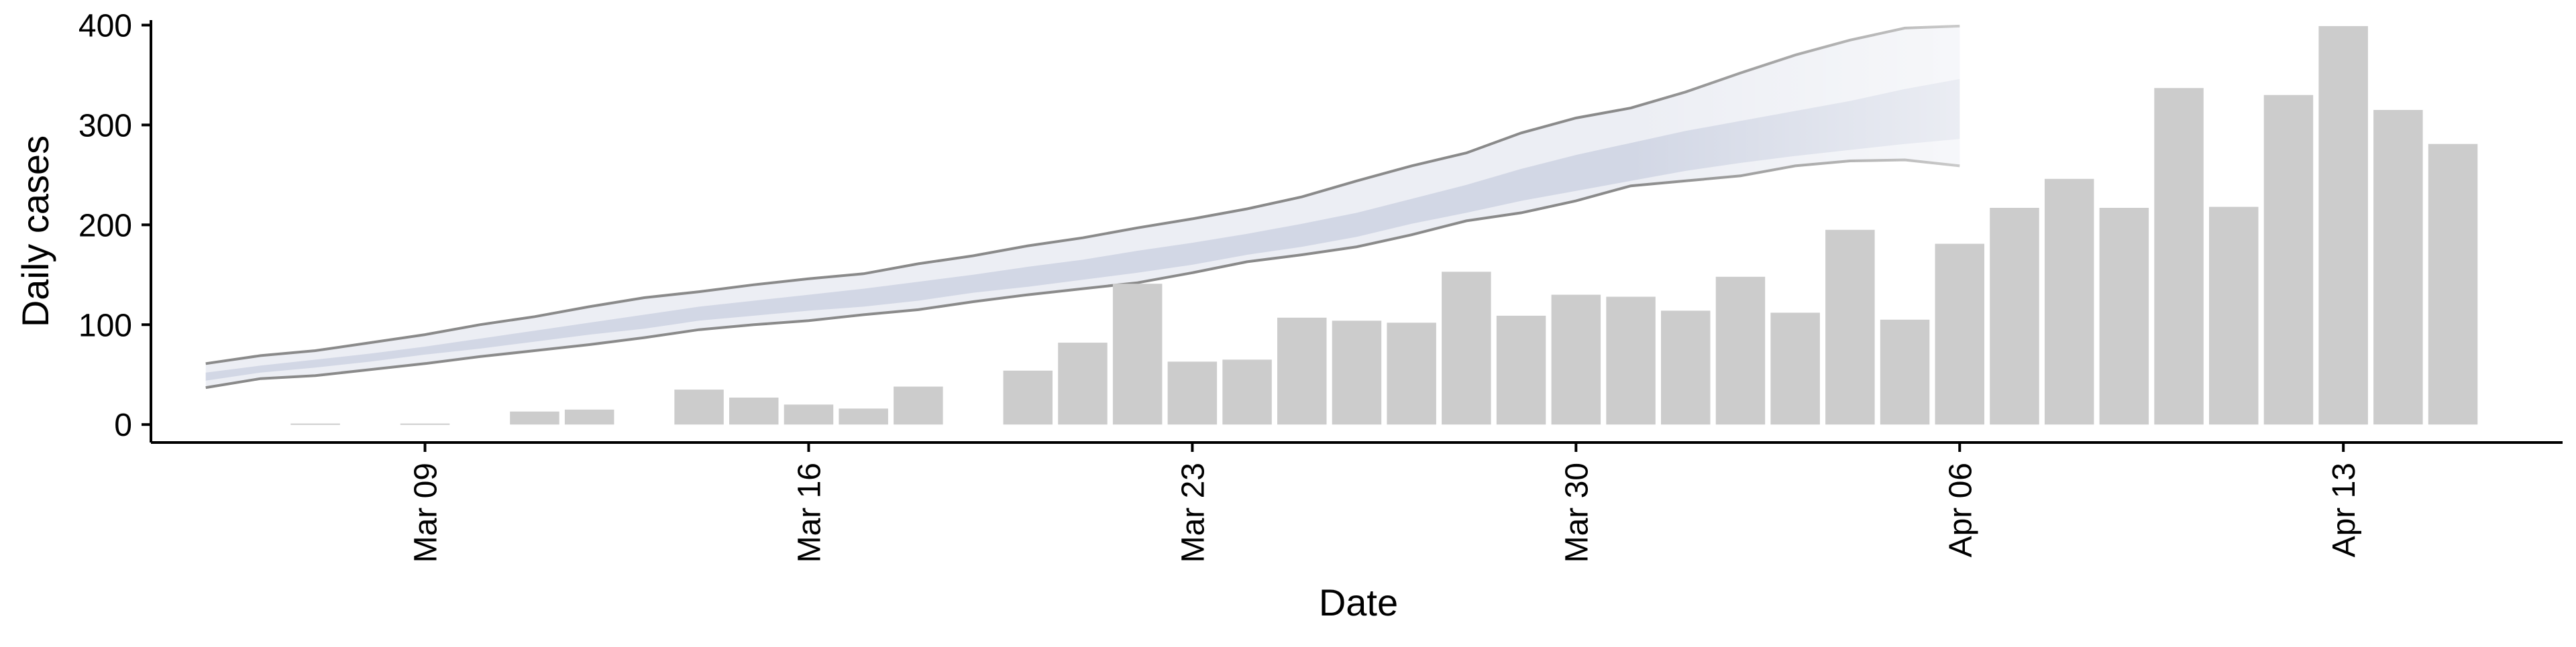 This screenshot has width=2576, height=647. What do you see at coordinates (1960, 510) in the screenshot?
I see `x-tick-label: Apr 06` at bounding box center [1960, 510].